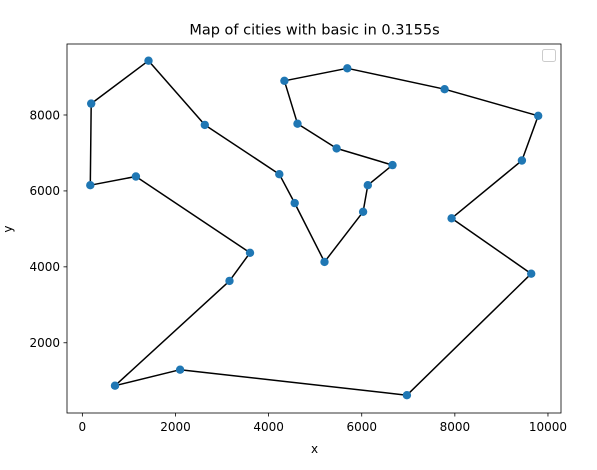  Describe the element at coordinates (314, 31) in the screenshot. I see `chart-title: Map of cities with basic in 0.3155s` at that location.